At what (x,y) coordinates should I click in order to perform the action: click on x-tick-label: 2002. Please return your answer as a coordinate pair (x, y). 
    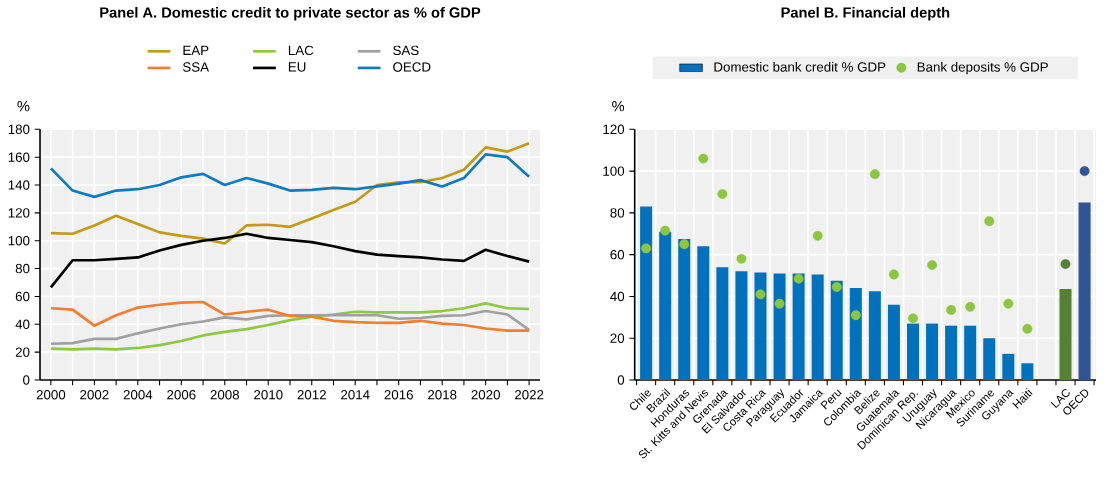
    Looking at the image, I should click on (94, 395).